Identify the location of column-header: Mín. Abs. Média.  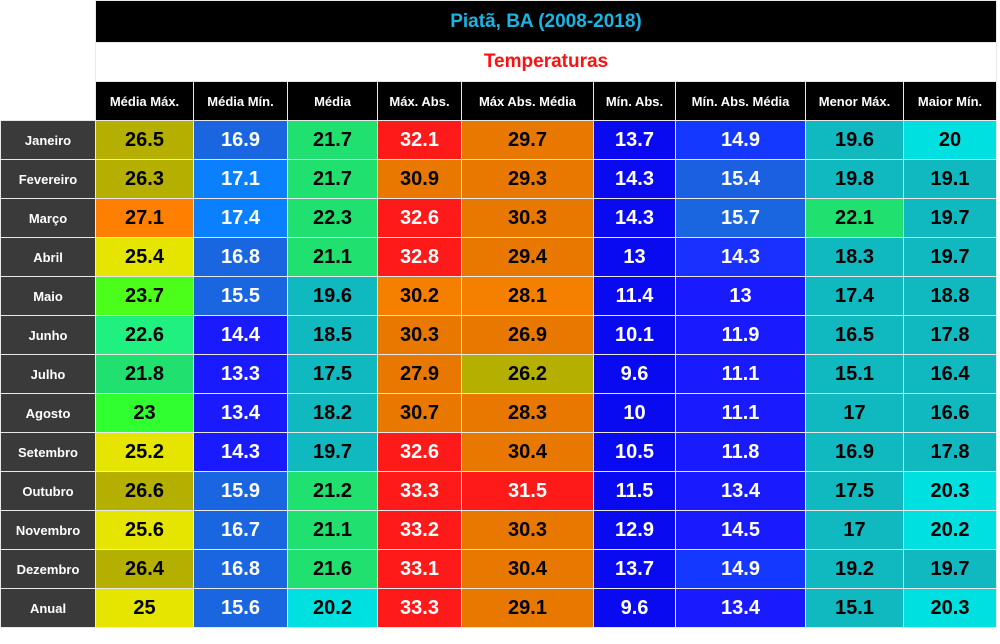
(740, 101).